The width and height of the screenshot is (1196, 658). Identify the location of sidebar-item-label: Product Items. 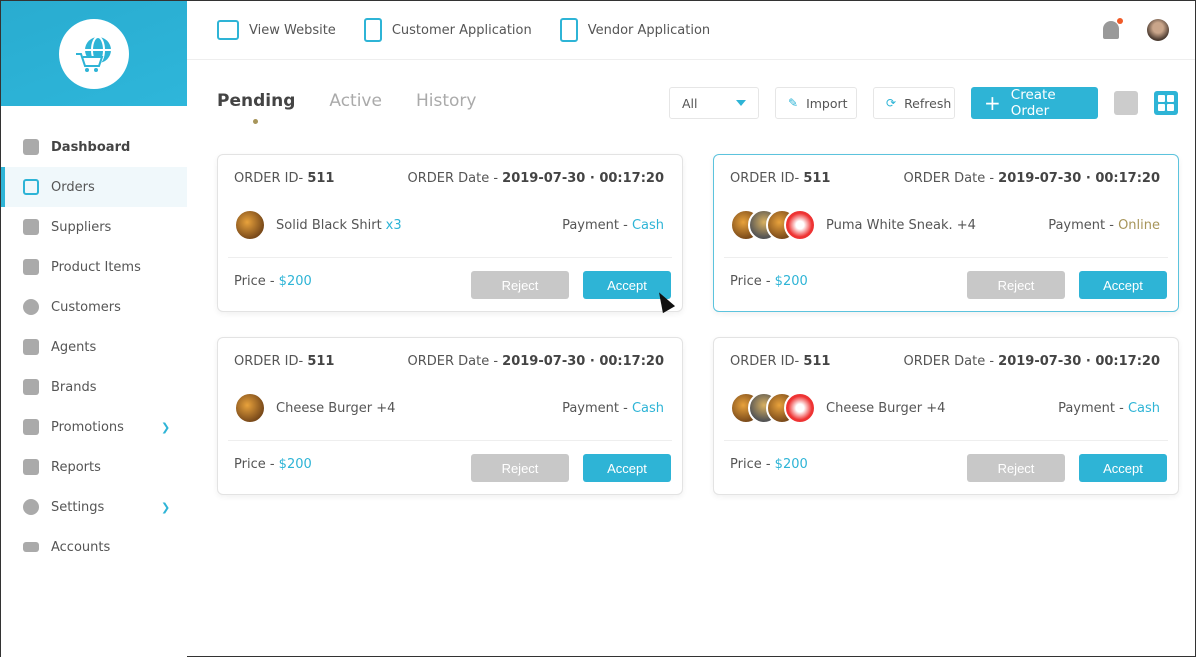
(96, 267).